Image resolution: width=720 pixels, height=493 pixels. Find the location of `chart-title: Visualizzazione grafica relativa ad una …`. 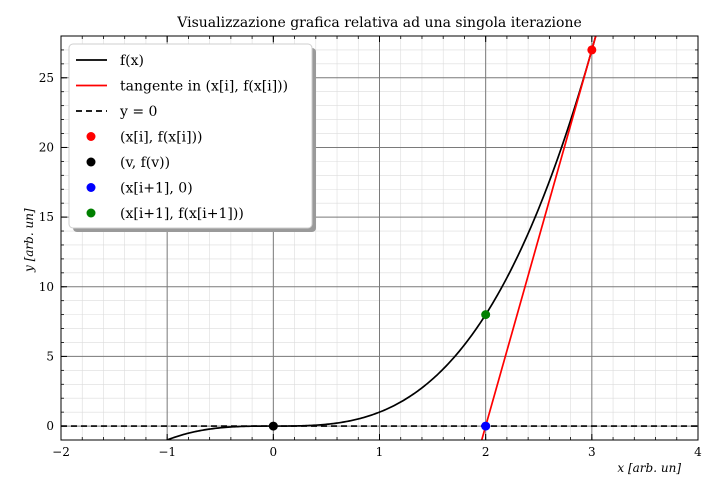

chart-title: Visualizzazione grafica relativa ad una … is located at coordinates (379, 23).